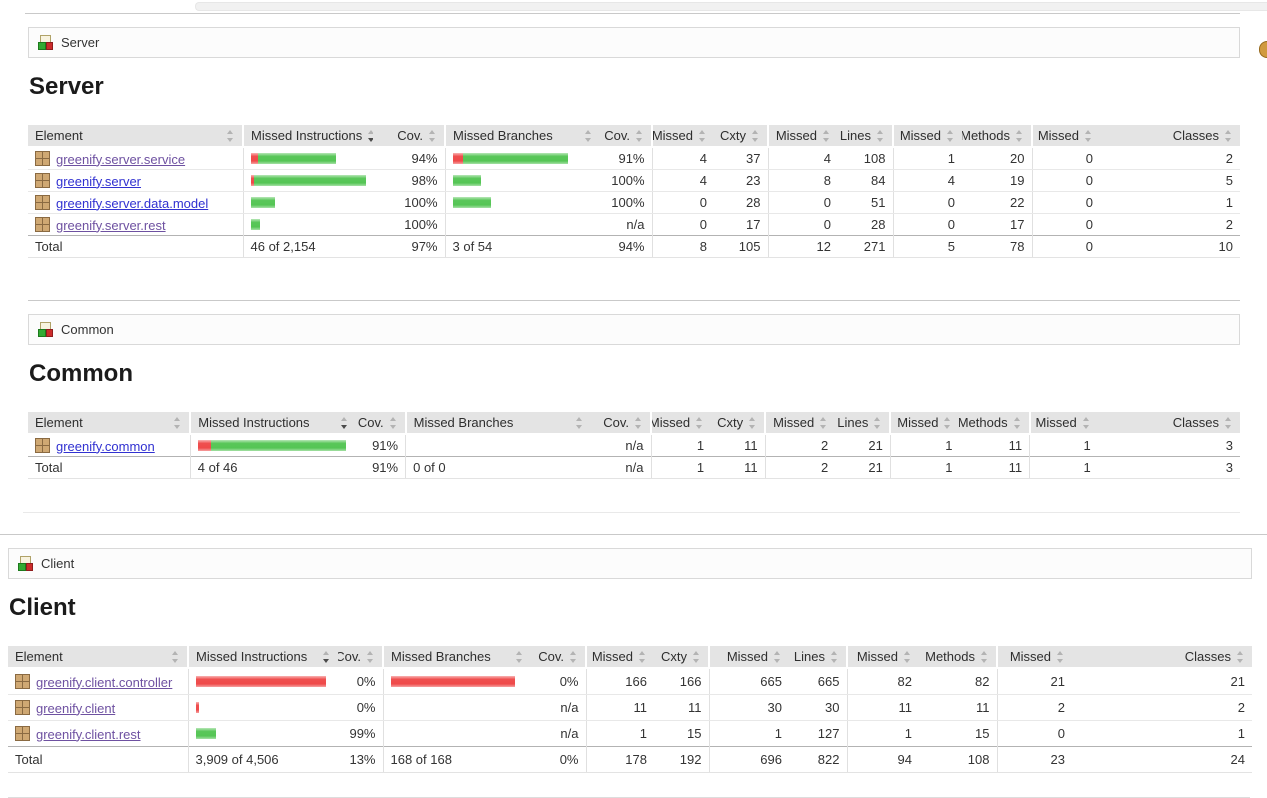 The image size is (1267, 798). Describe the element at coordinates (104, 682) in the screenshot. I see `package-link: greenify.client.controller` at that location.